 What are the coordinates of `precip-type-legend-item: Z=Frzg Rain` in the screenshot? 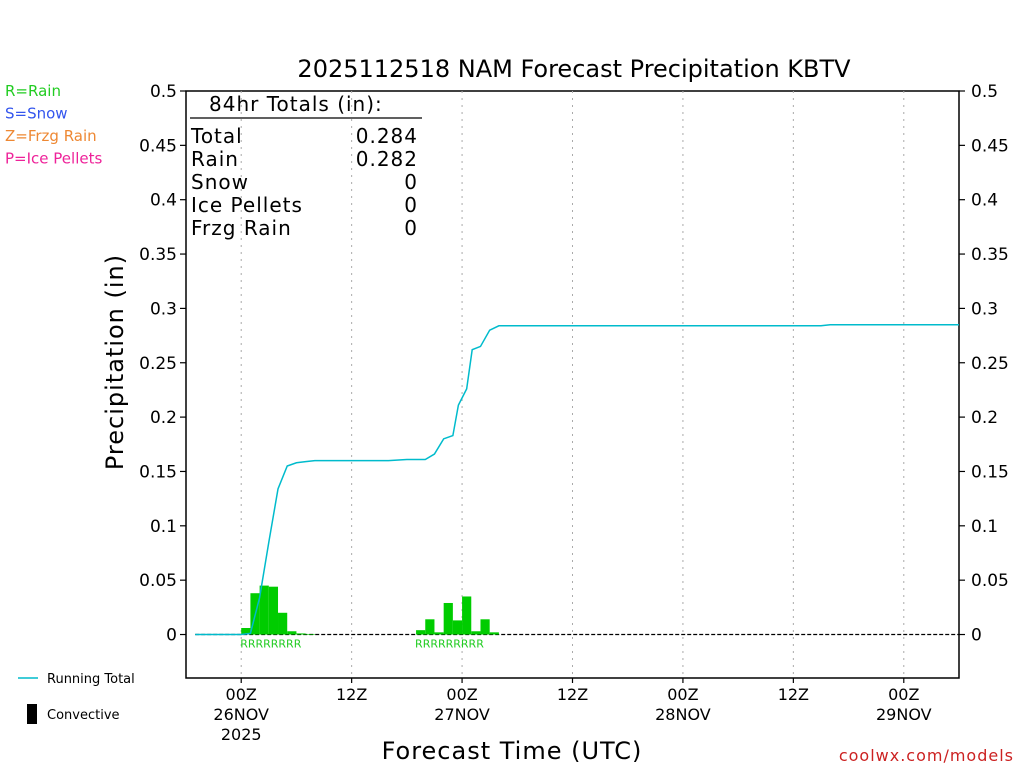 It's located at (51, 136).